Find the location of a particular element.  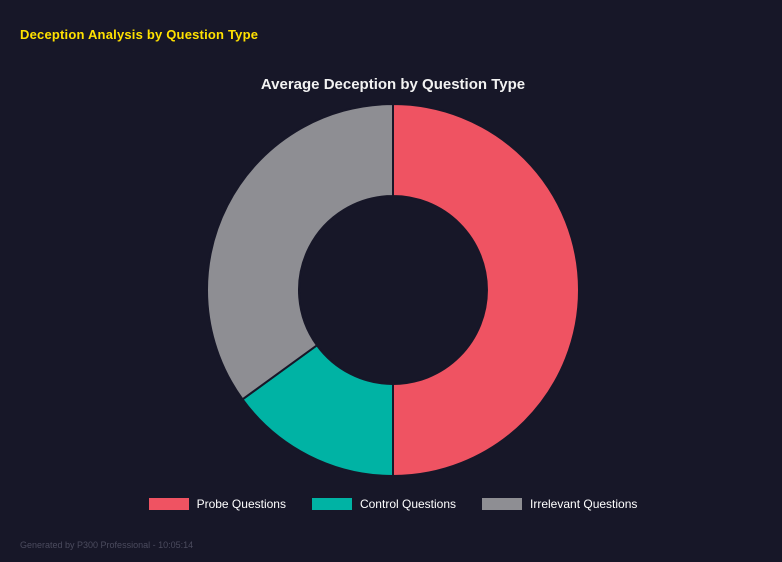

page-title: Deception Analysis by Question Type is located at coordinates (139, 34).